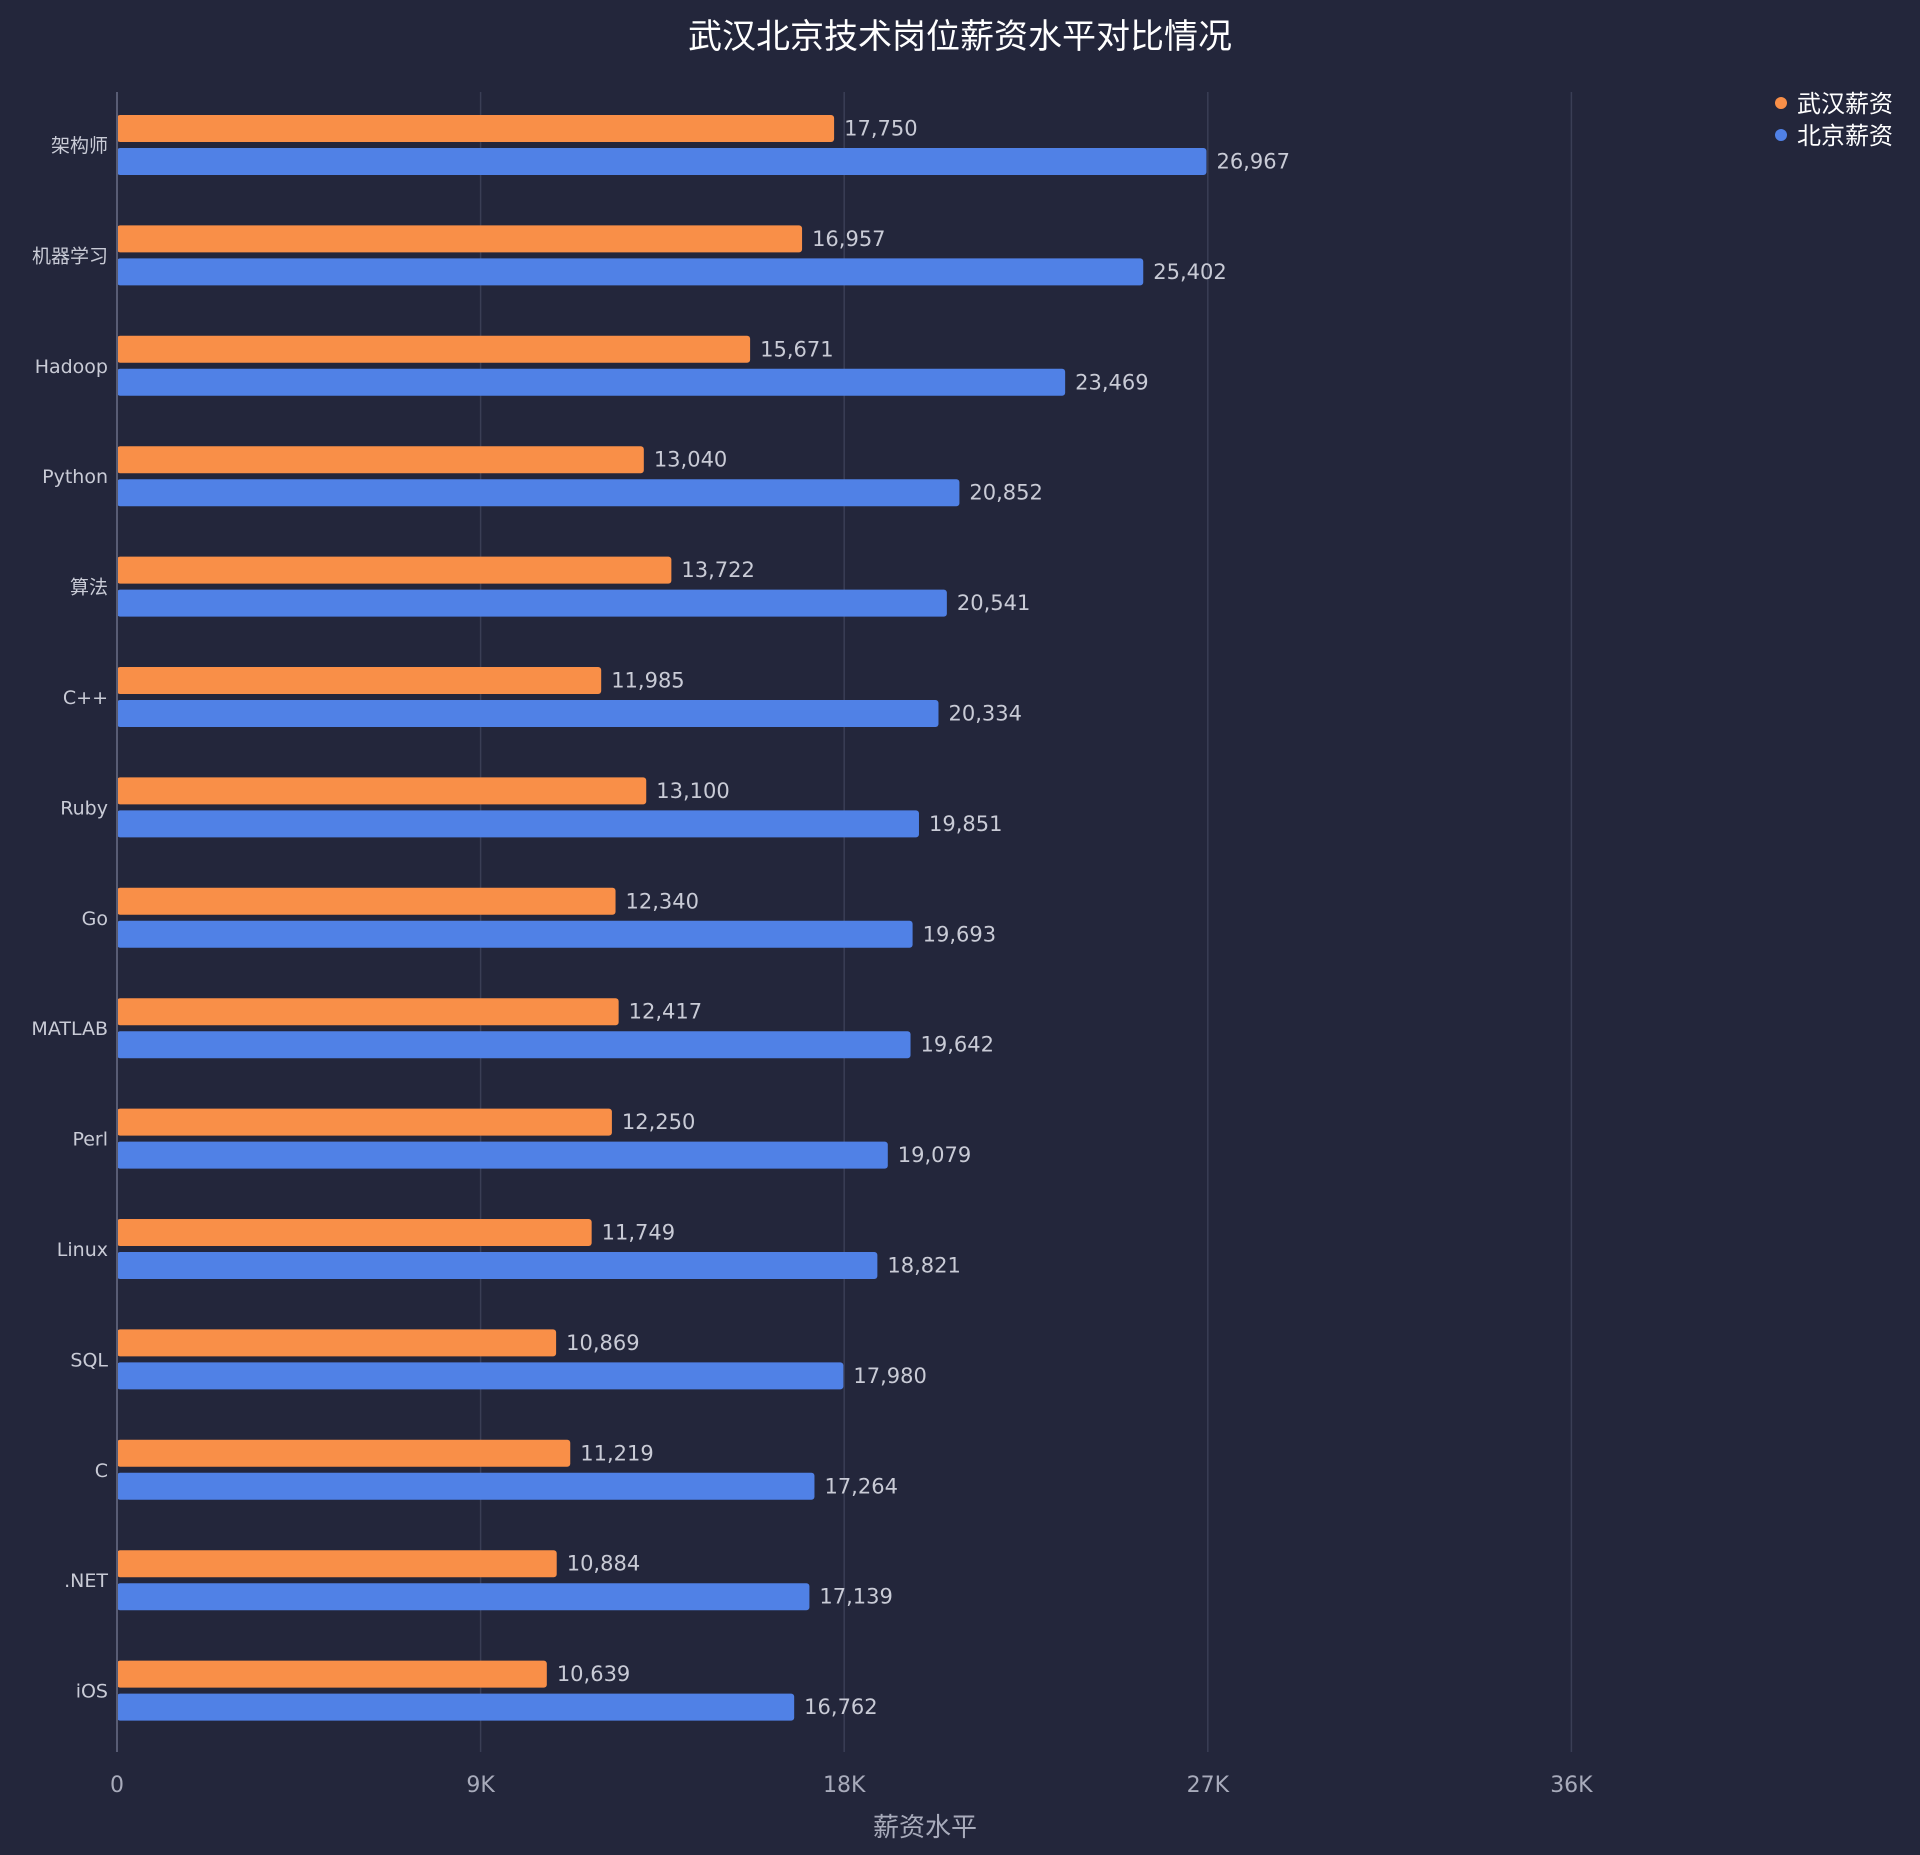 Image resolution: width=1920 pixels, height=1855 pixels. I want to click on category-label: Linux, so click(82, 1250).